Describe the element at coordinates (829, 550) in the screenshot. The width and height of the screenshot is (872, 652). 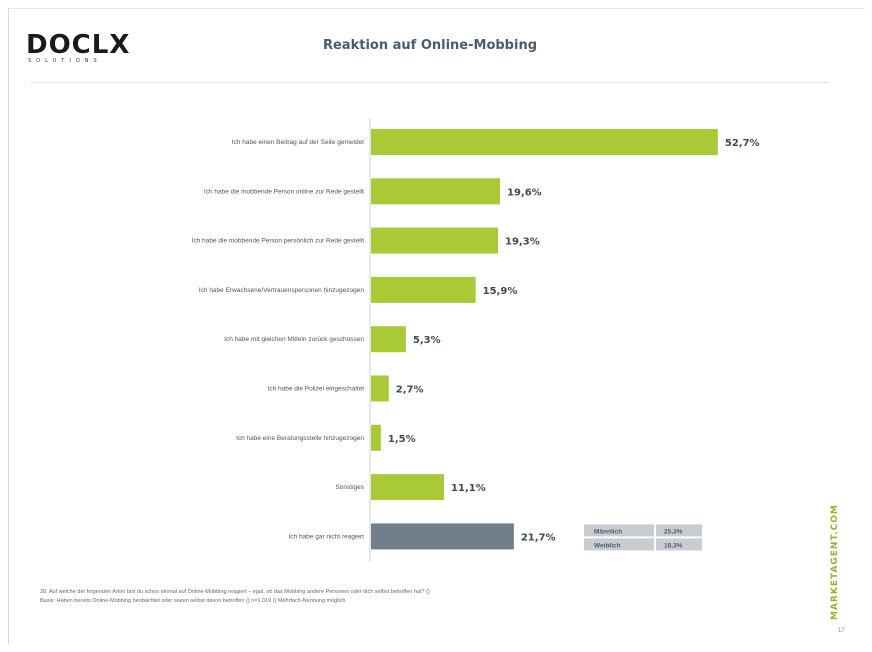
I see `brand-watermark: MARKETAGENT.COM` at that location.